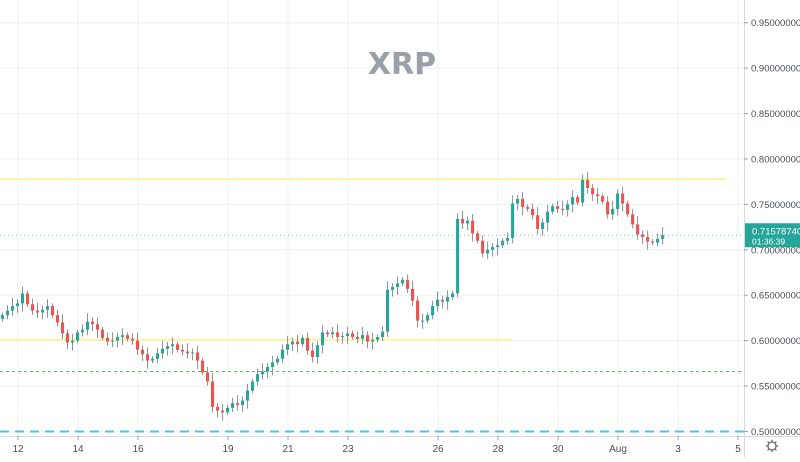 Image resolution: width=800 pixels, height=462 pixels. I want to click on price-tick-label: 0.85000000, so click(775, 114).